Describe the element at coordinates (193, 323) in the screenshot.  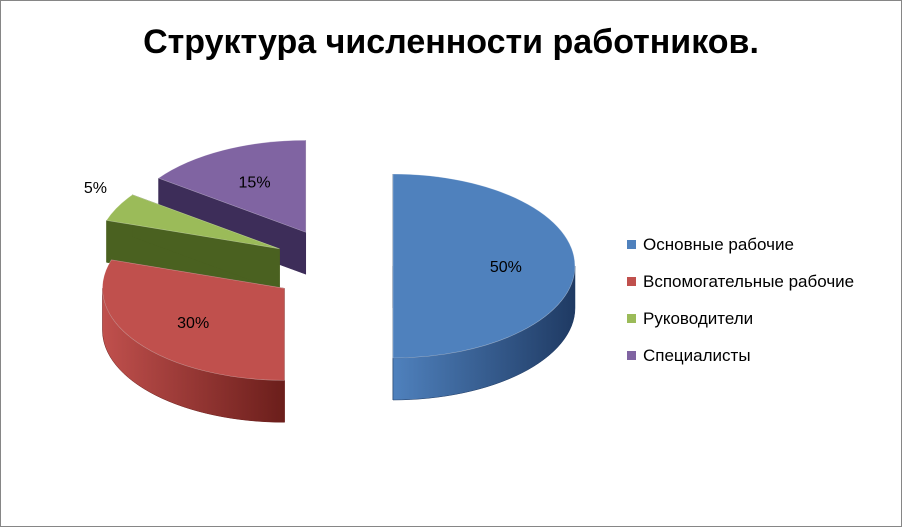
I see `data-label-вспомогательные-рабочие: 30%` at that location.